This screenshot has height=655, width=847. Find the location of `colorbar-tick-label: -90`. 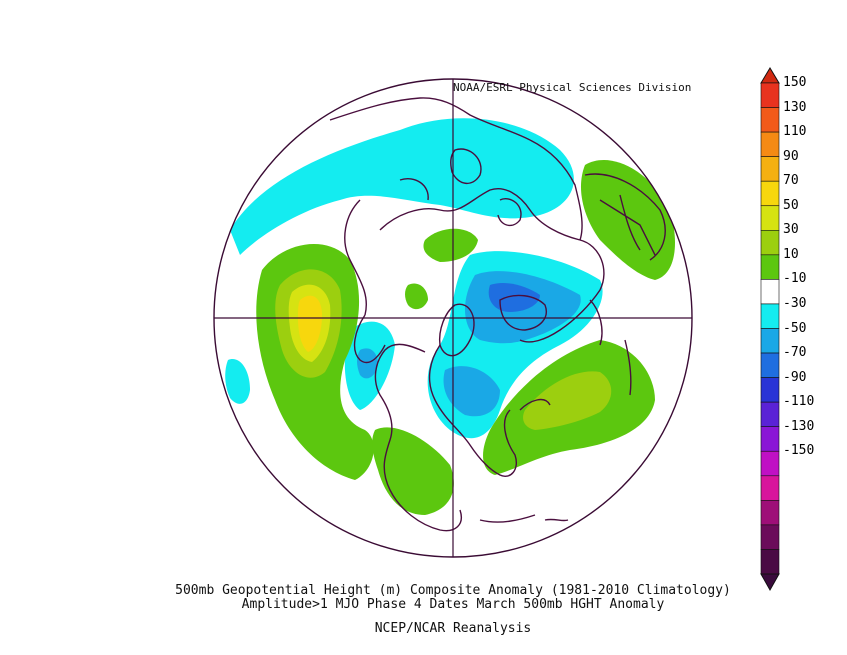

colorbar-tick-label: -90 is located at coordinates (795, 377).